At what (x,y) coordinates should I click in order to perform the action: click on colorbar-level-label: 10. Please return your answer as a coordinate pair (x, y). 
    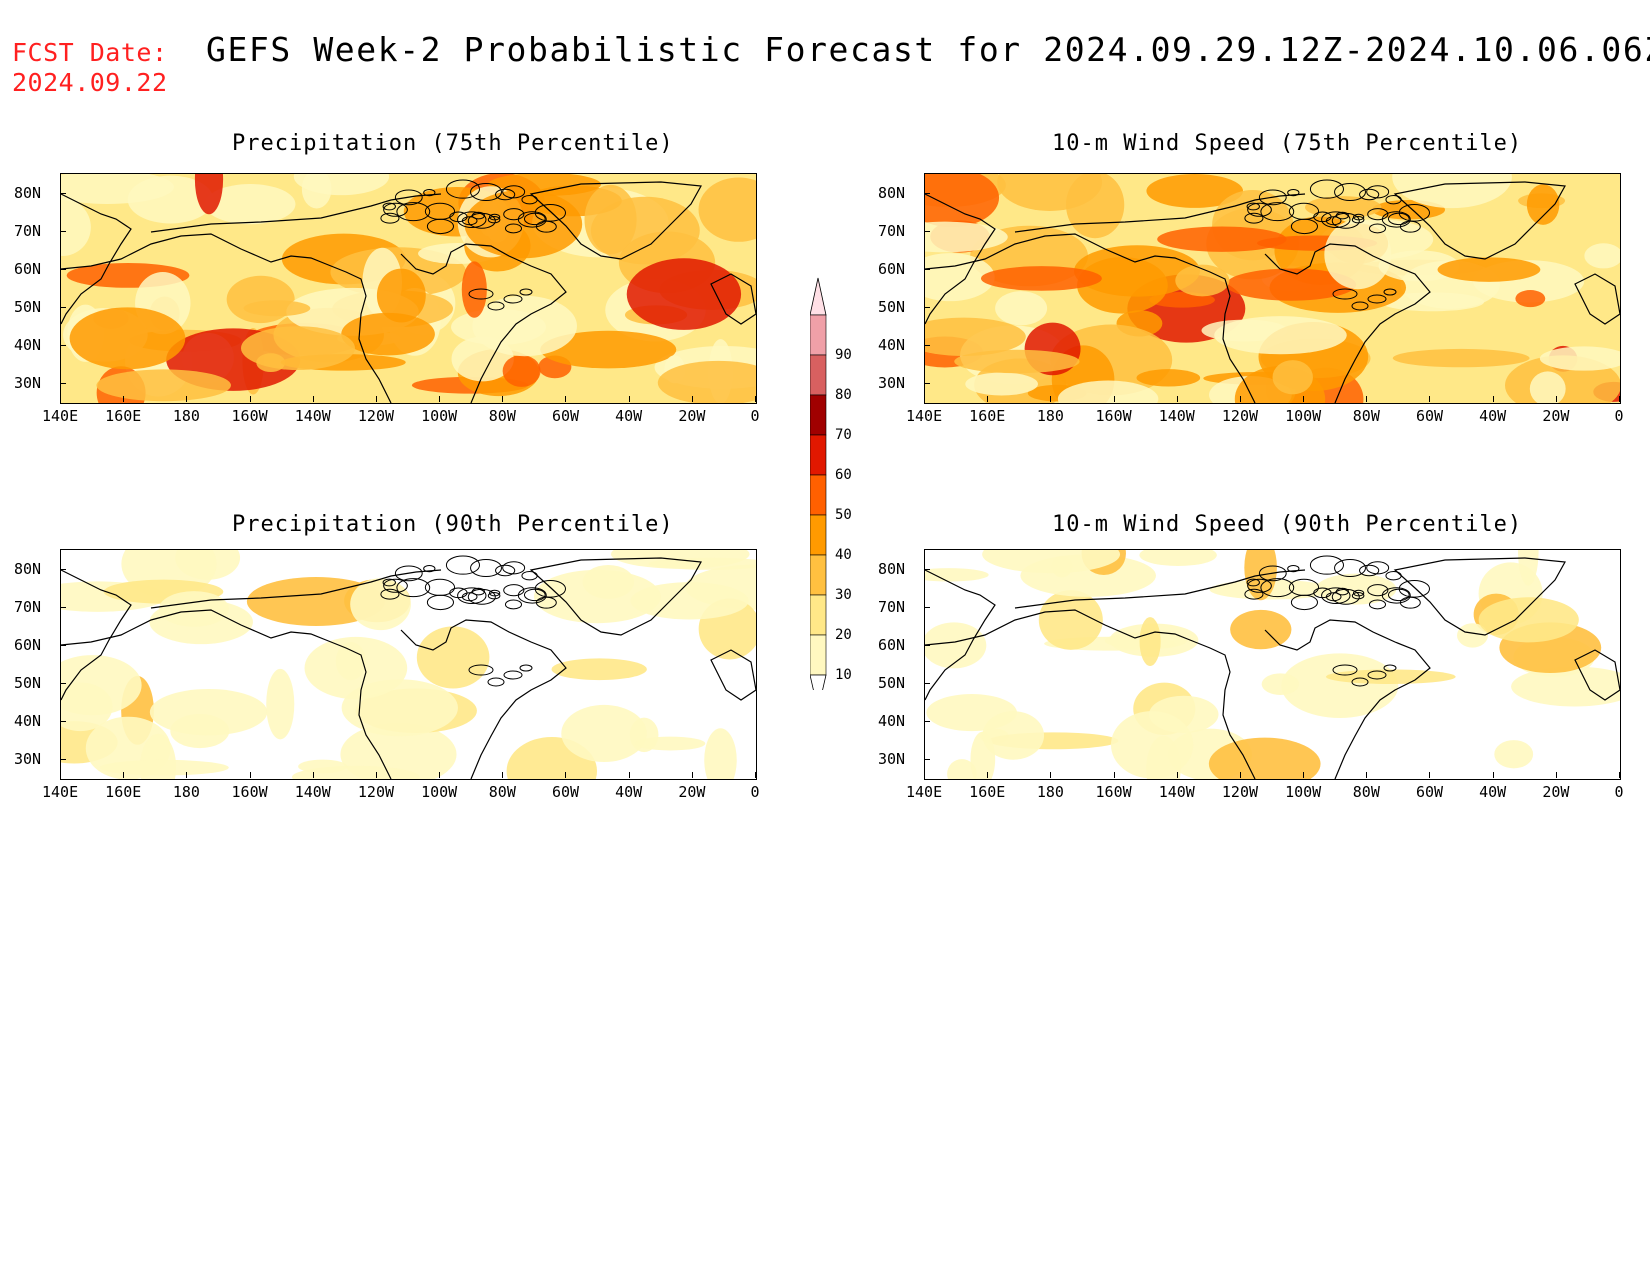
    Looking at the image, I should click on (843, 675).